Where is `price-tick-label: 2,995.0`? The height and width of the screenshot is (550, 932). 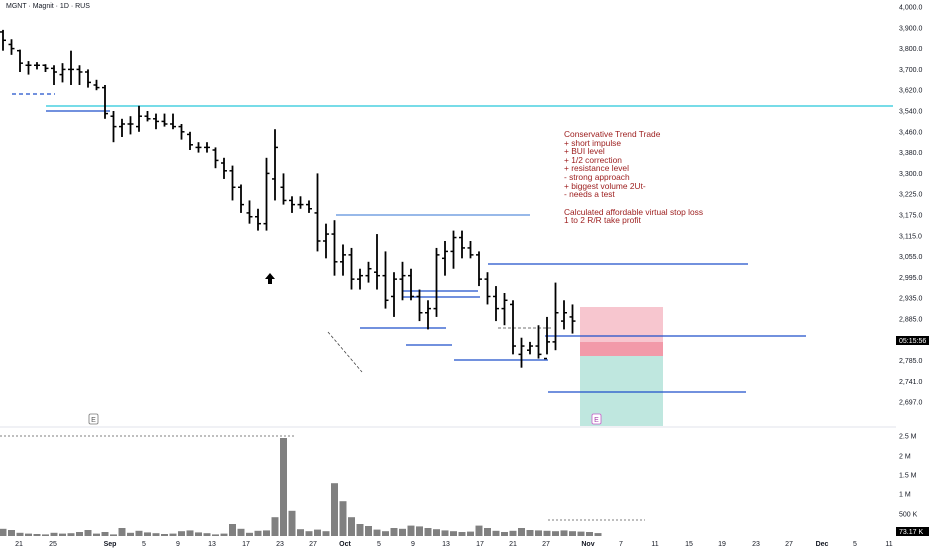
price-tick-label: 2,995.0 is located at coordinates (910, 278).